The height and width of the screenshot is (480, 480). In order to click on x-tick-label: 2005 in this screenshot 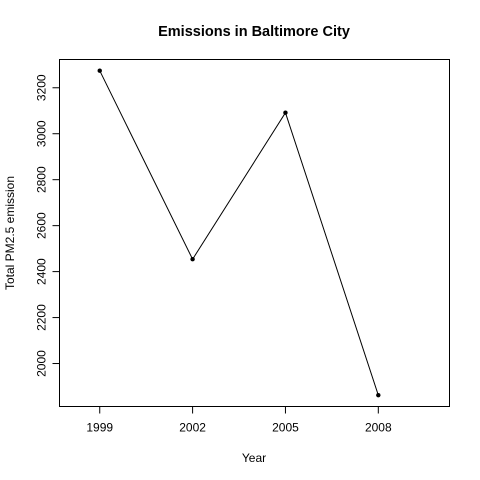, I will do `click(285, 428)`.